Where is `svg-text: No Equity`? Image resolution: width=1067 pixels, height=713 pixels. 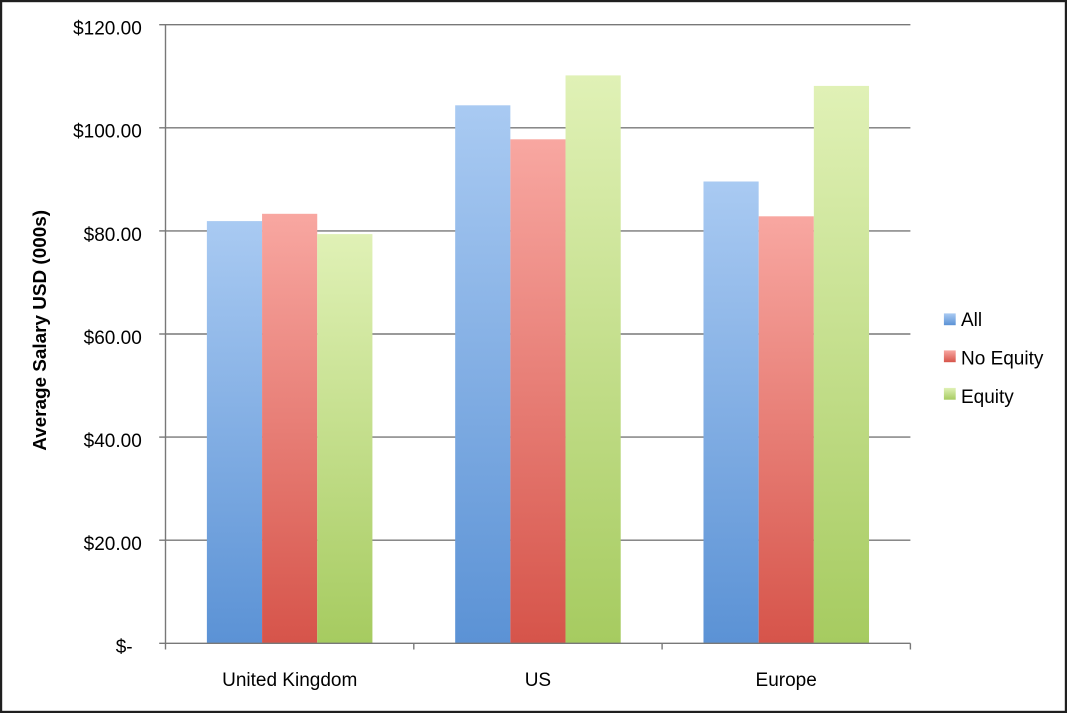
svg-text: No Equity is located at coordinates (1002, 358).